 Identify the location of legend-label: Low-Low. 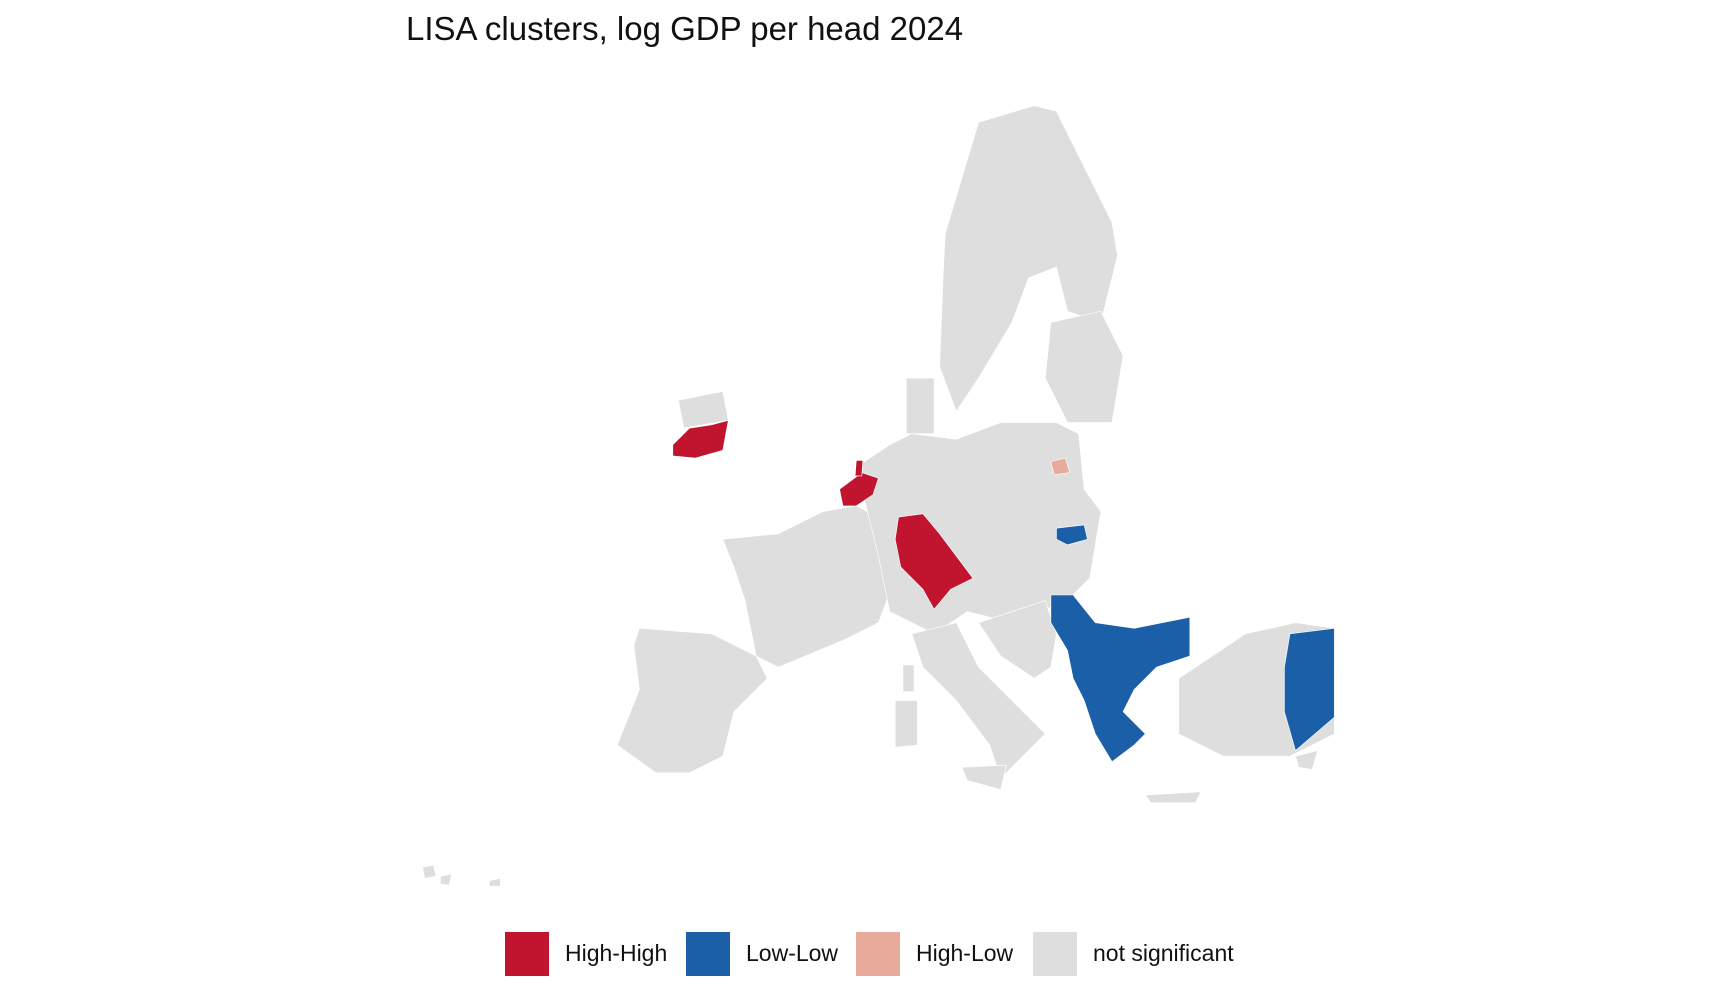
(792, 953).